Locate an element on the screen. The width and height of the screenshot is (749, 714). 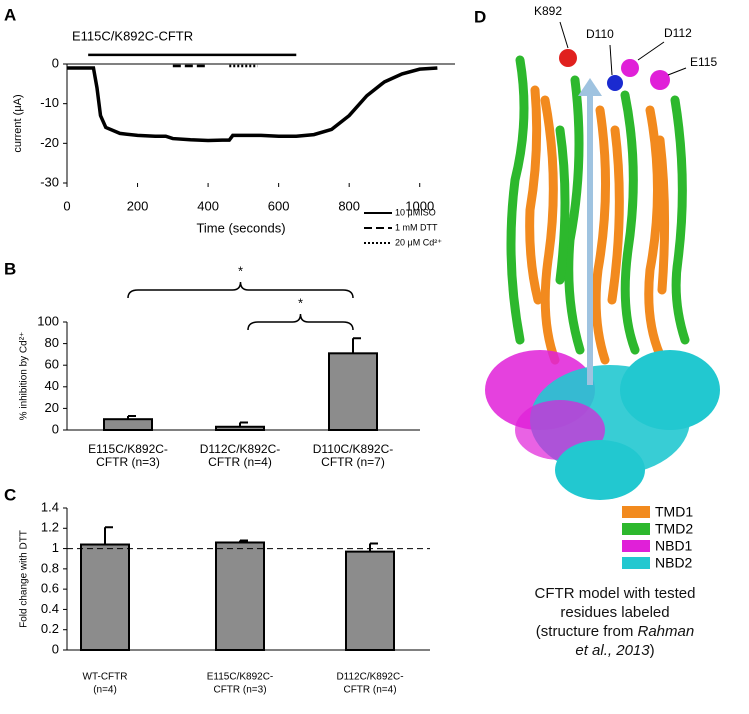
residue-label: D110 is located at coordinates (600, 34).